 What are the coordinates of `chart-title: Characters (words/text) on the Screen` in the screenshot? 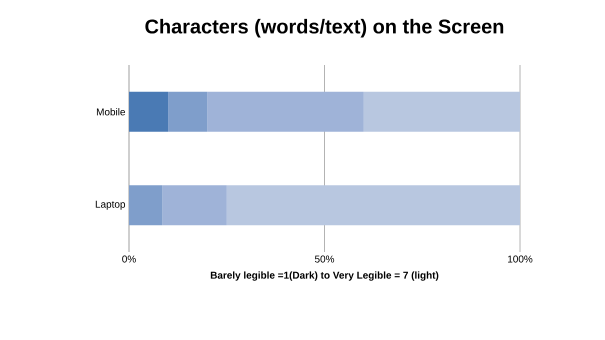 It's located at (324, 28).